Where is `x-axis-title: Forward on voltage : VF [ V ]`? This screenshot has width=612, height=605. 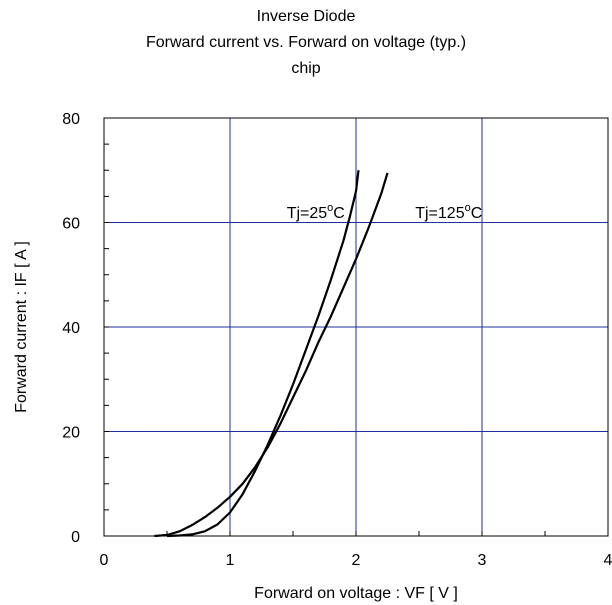 x-axis-title: Forward on voltage : VF [ V ] is located at coordinates (356, 593).